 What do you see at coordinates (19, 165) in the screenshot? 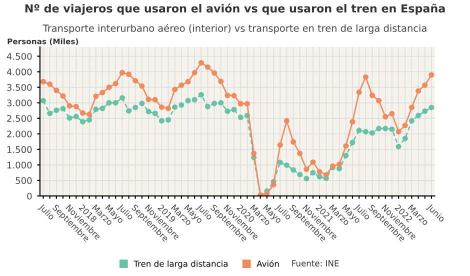
I see `y-tick-label: 1.000` at bounding box center [19, 165].